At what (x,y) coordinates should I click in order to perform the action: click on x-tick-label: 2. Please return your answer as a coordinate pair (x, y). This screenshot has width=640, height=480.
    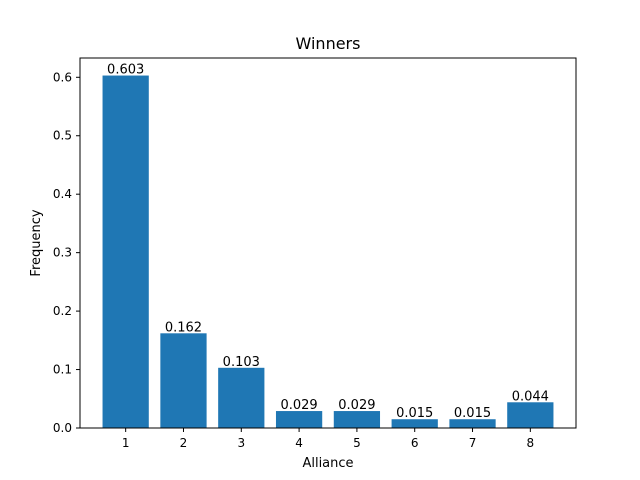
    Looking at the image, I should click on (184, 443).